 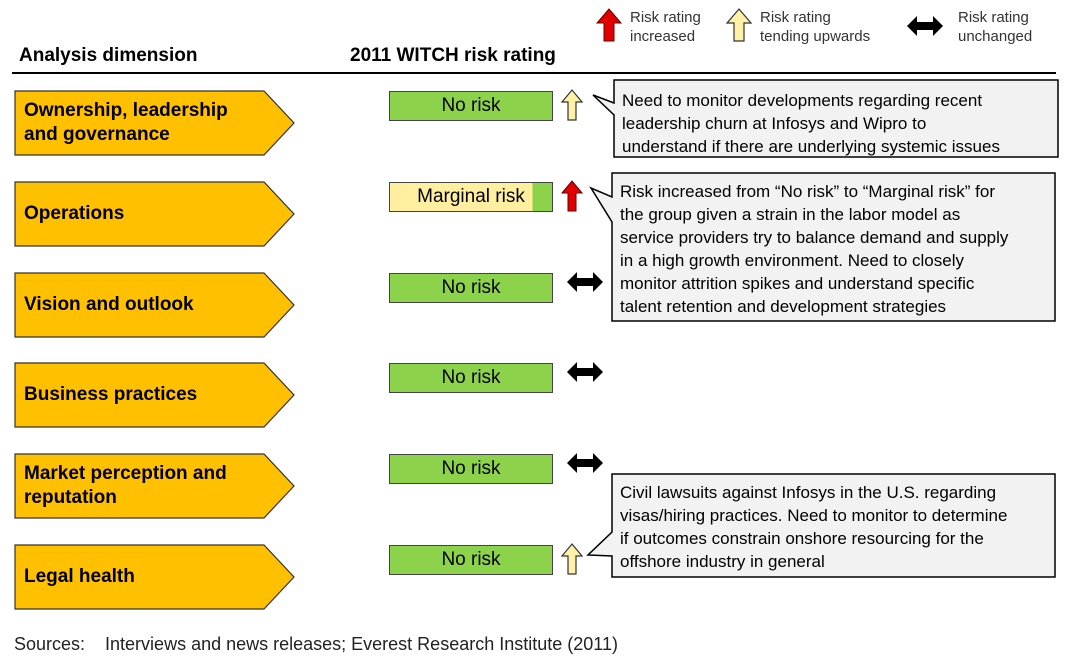 I want to click on dimension-label: Legal health, so click(x=146, y=577).